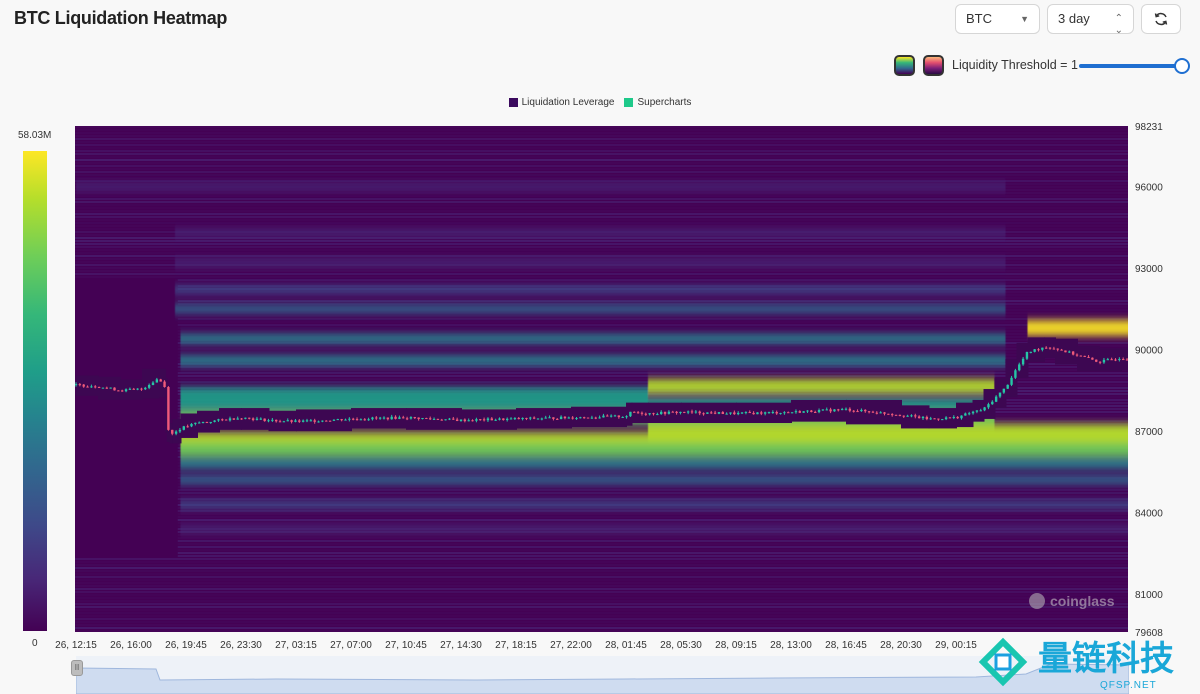 The image size is (1200, 694). What do you see at coordinates (1090, 20) in the screenshot?
I see `range-select: 3 day ⌃ ⌄` at bounding box center [1090, 20].